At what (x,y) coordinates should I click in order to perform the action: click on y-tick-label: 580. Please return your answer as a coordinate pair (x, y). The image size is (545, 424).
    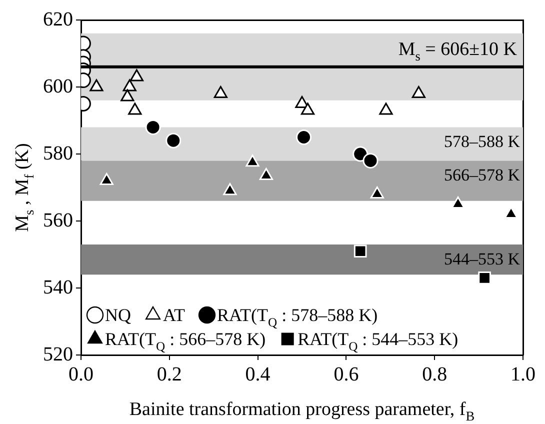
    Looking at the image, I should click on (58, 153).